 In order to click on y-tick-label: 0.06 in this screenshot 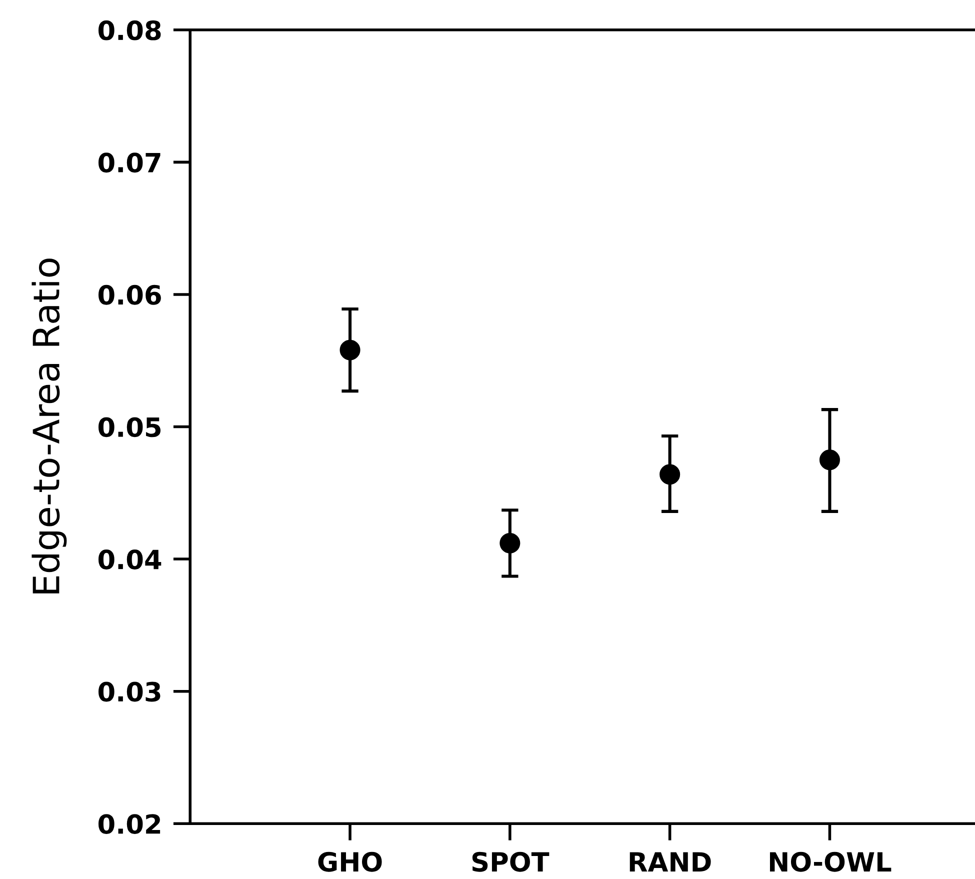, I will do `click(129, 294)`.